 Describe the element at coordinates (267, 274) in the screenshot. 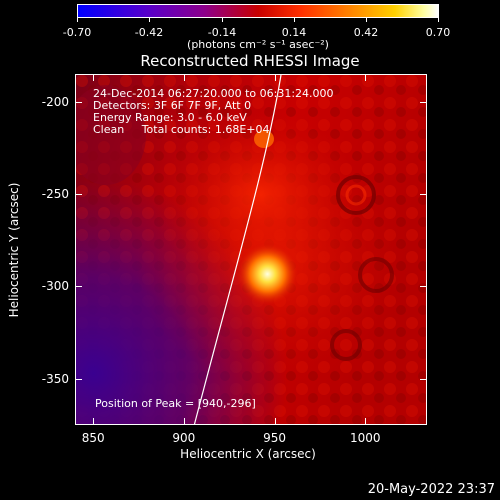

I see `peak-source` at that location.